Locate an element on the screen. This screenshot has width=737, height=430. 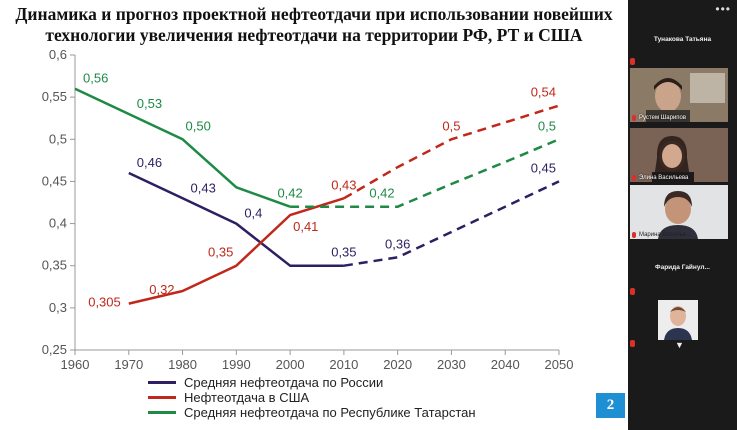
x-tick-label: 1980 is located at coordinates (182, 364).